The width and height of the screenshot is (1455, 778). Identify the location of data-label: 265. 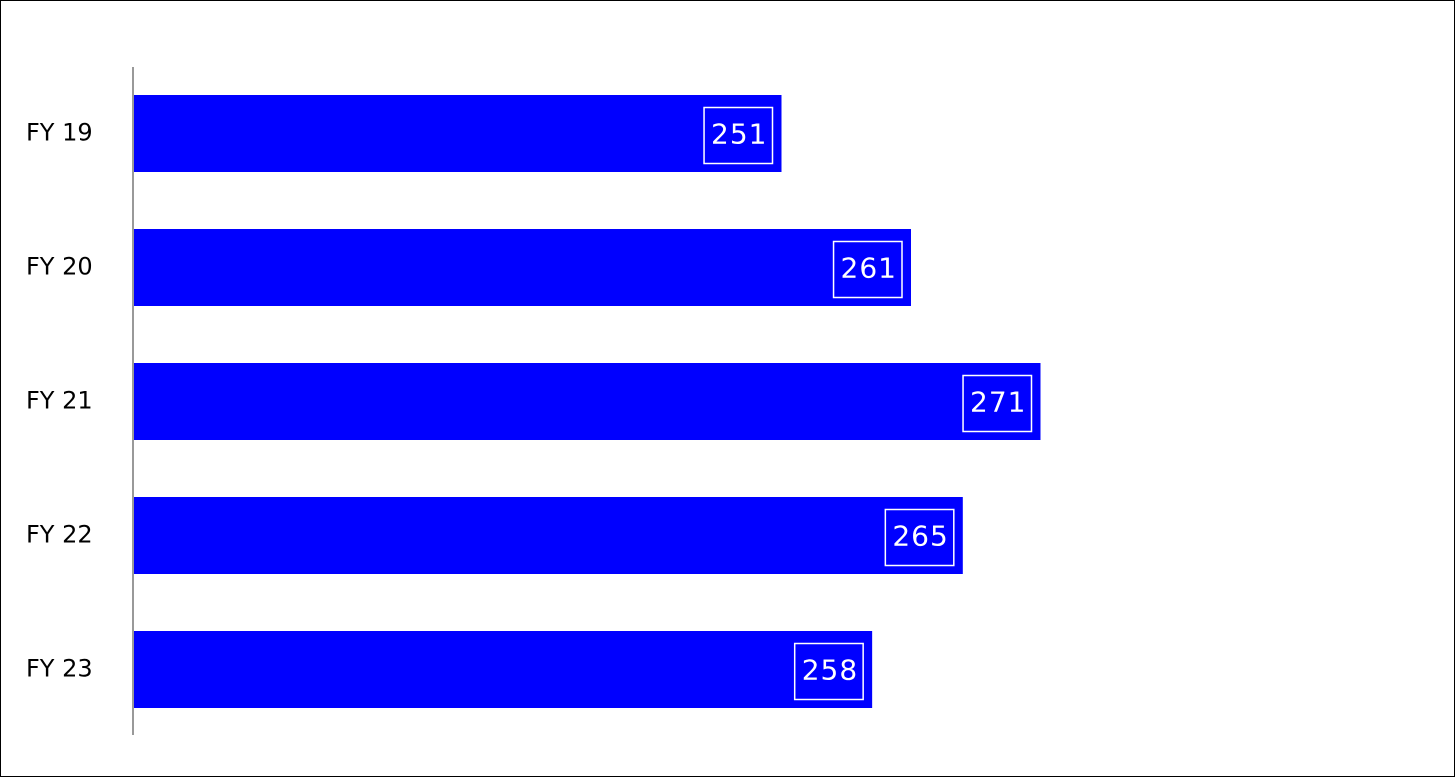
(920, 536).